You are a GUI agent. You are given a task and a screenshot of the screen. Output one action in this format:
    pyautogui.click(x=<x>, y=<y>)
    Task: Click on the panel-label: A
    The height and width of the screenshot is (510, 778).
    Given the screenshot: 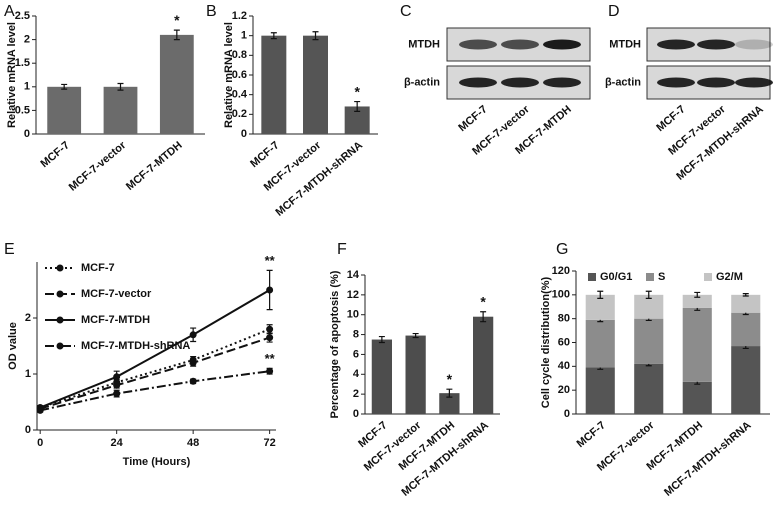 What is the action you would take?
    pyautogui.click(x=9, y=11)
    